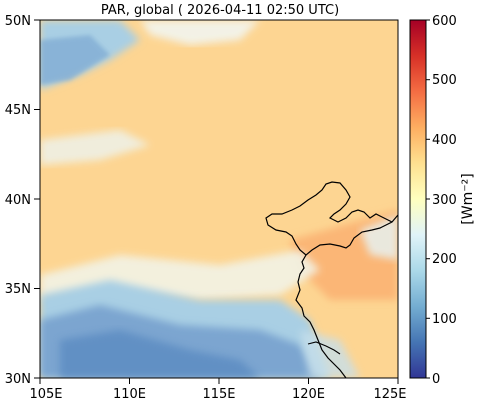  Describe the element at coordinates (18, 21) in the screenshot. I see `lat-tick-50: 50N` at that location.